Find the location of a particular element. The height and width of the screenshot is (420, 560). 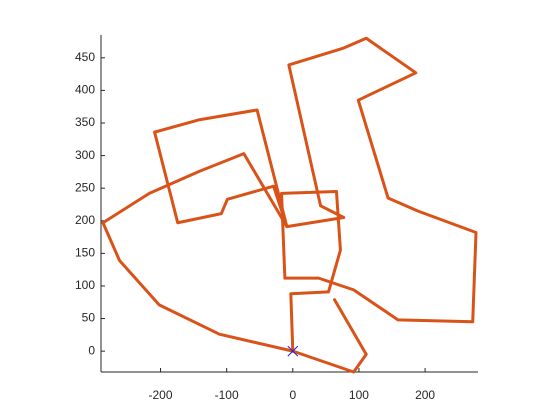

y-tick-label: 200 is located at coordinates (85, 220).